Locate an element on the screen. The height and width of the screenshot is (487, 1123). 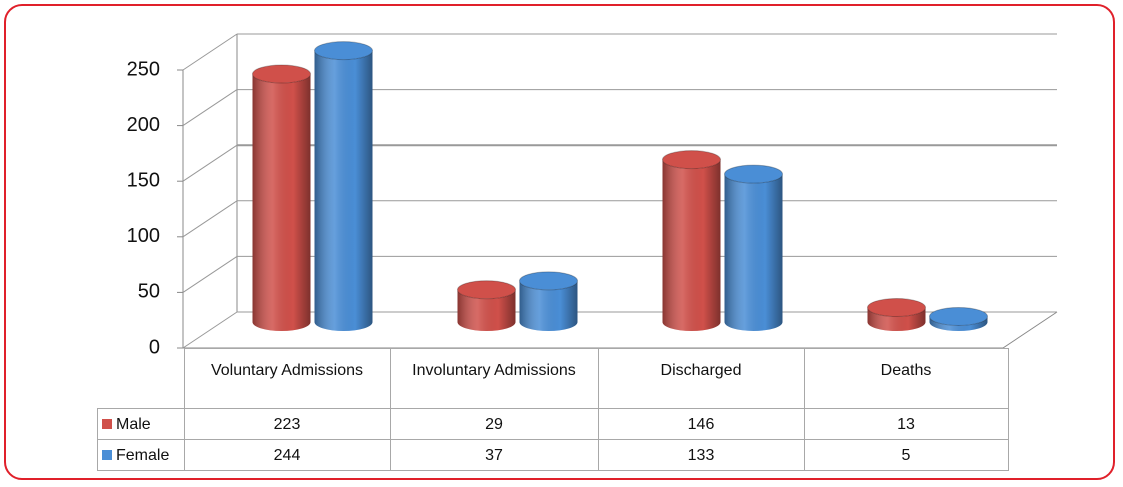
table-value: 223 is located at coordinates (287, 424).